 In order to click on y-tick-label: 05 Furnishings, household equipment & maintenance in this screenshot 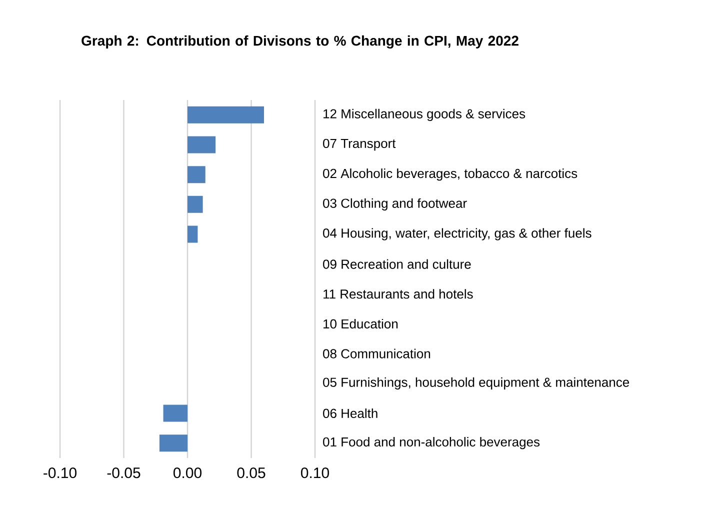, I will do `click(476, 383)`.